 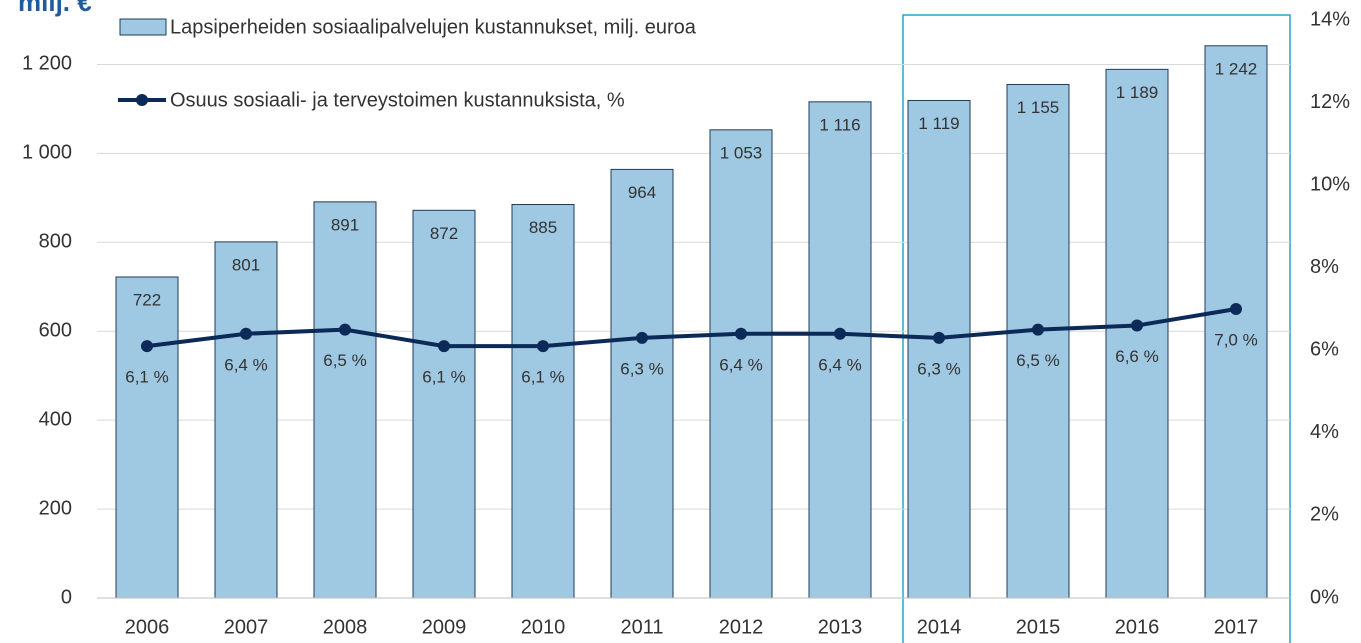 What do you see at coordinates (1324, 267) in the screenshot?
I see `y2-tick-label: 8%` at bounding box center [1324, 267].